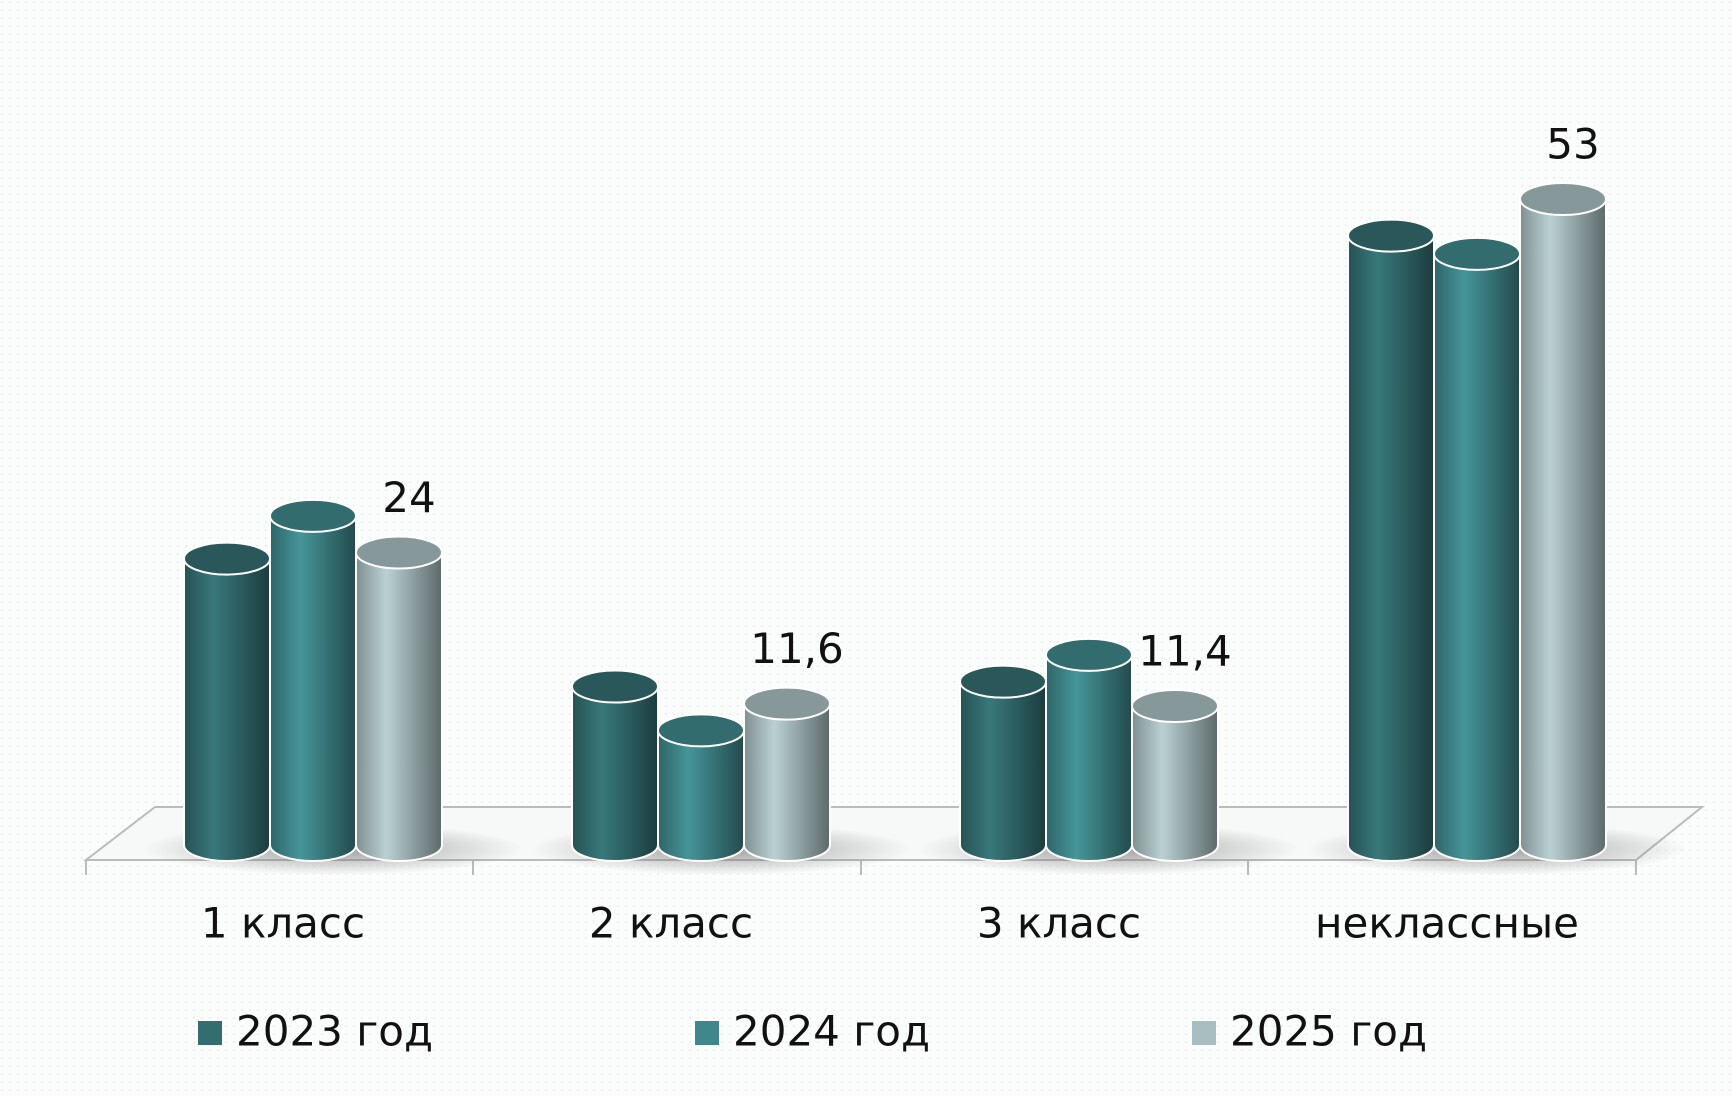  What do you see at coordinates (1447, 923) in the screenshot?
I see `x-tick-label: неклассные` at bounding box center [1447, 923].